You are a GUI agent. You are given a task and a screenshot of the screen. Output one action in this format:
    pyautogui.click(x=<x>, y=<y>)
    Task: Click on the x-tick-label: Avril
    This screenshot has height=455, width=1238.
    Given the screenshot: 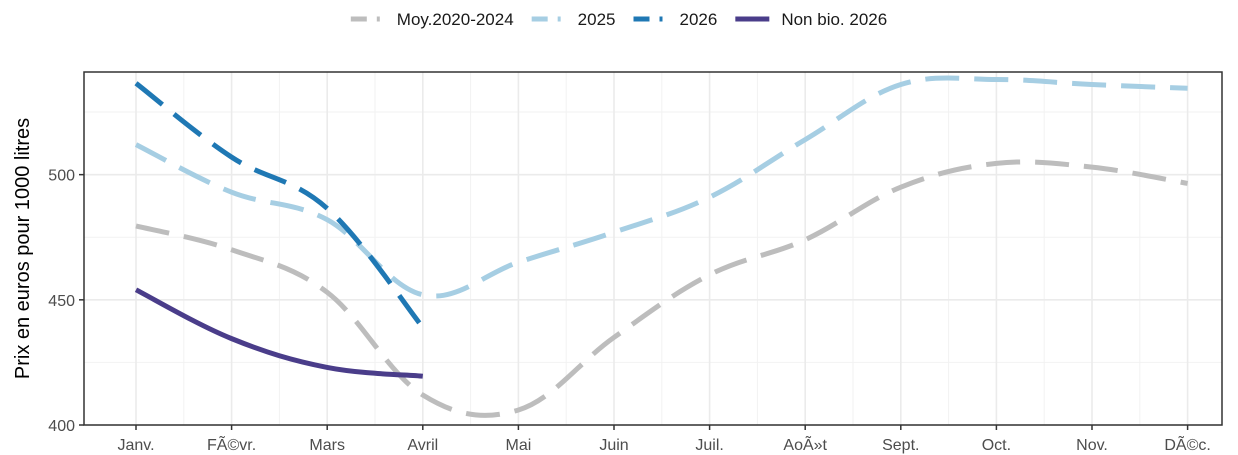 What is the action you would take?
    pyautogui.click(x=422, y=445)
    